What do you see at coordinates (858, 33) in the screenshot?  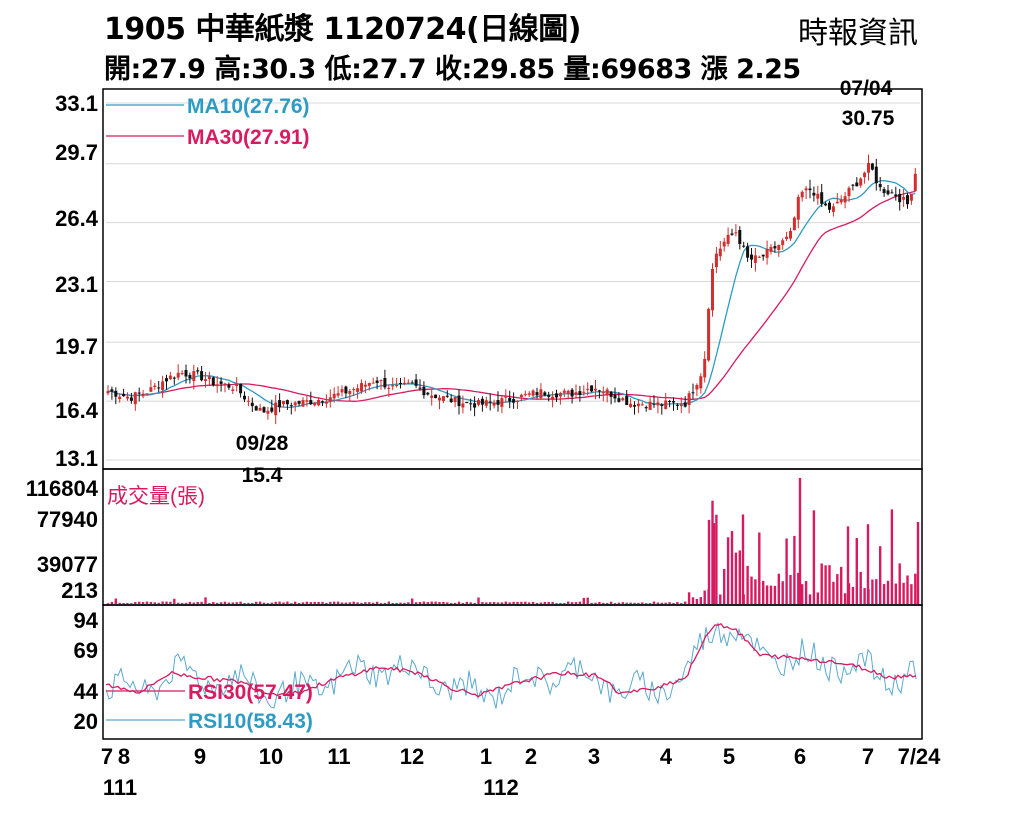 I see `source-label: 時報資訊` at bounding box center [858, 33].